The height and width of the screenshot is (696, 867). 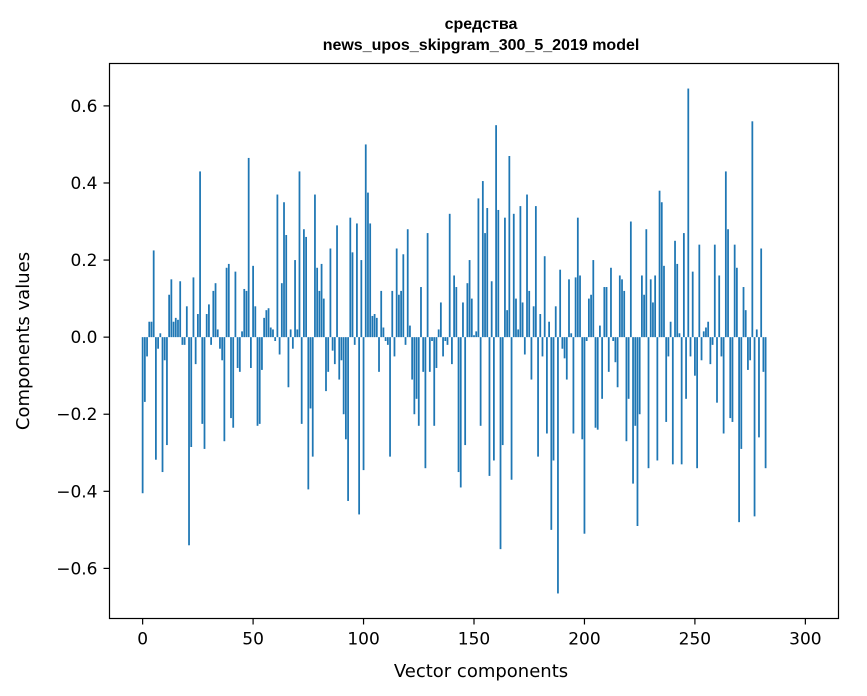 I want to click on y-tick-label: −0.2, so click(x=76, y=415).